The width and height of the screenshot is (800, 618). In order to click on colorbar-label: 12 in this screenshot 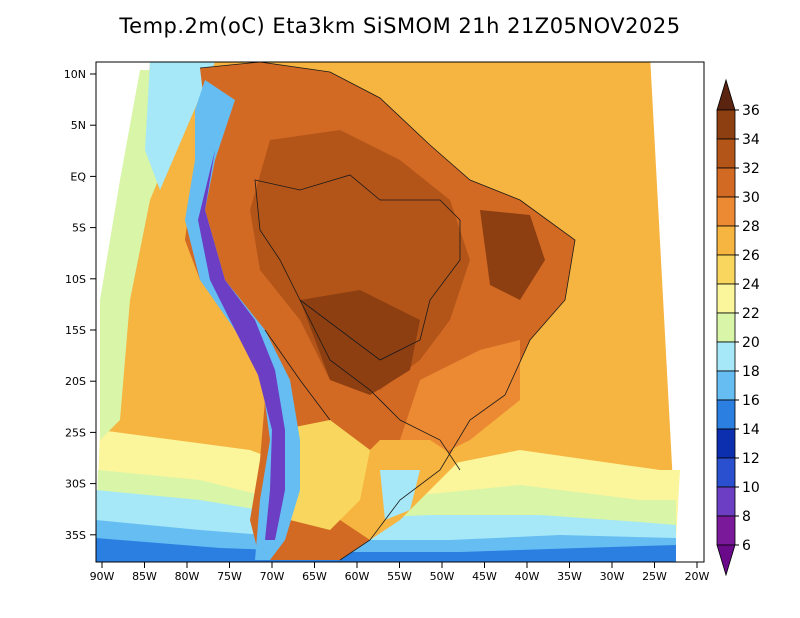, I will do `click(751, 459)`.